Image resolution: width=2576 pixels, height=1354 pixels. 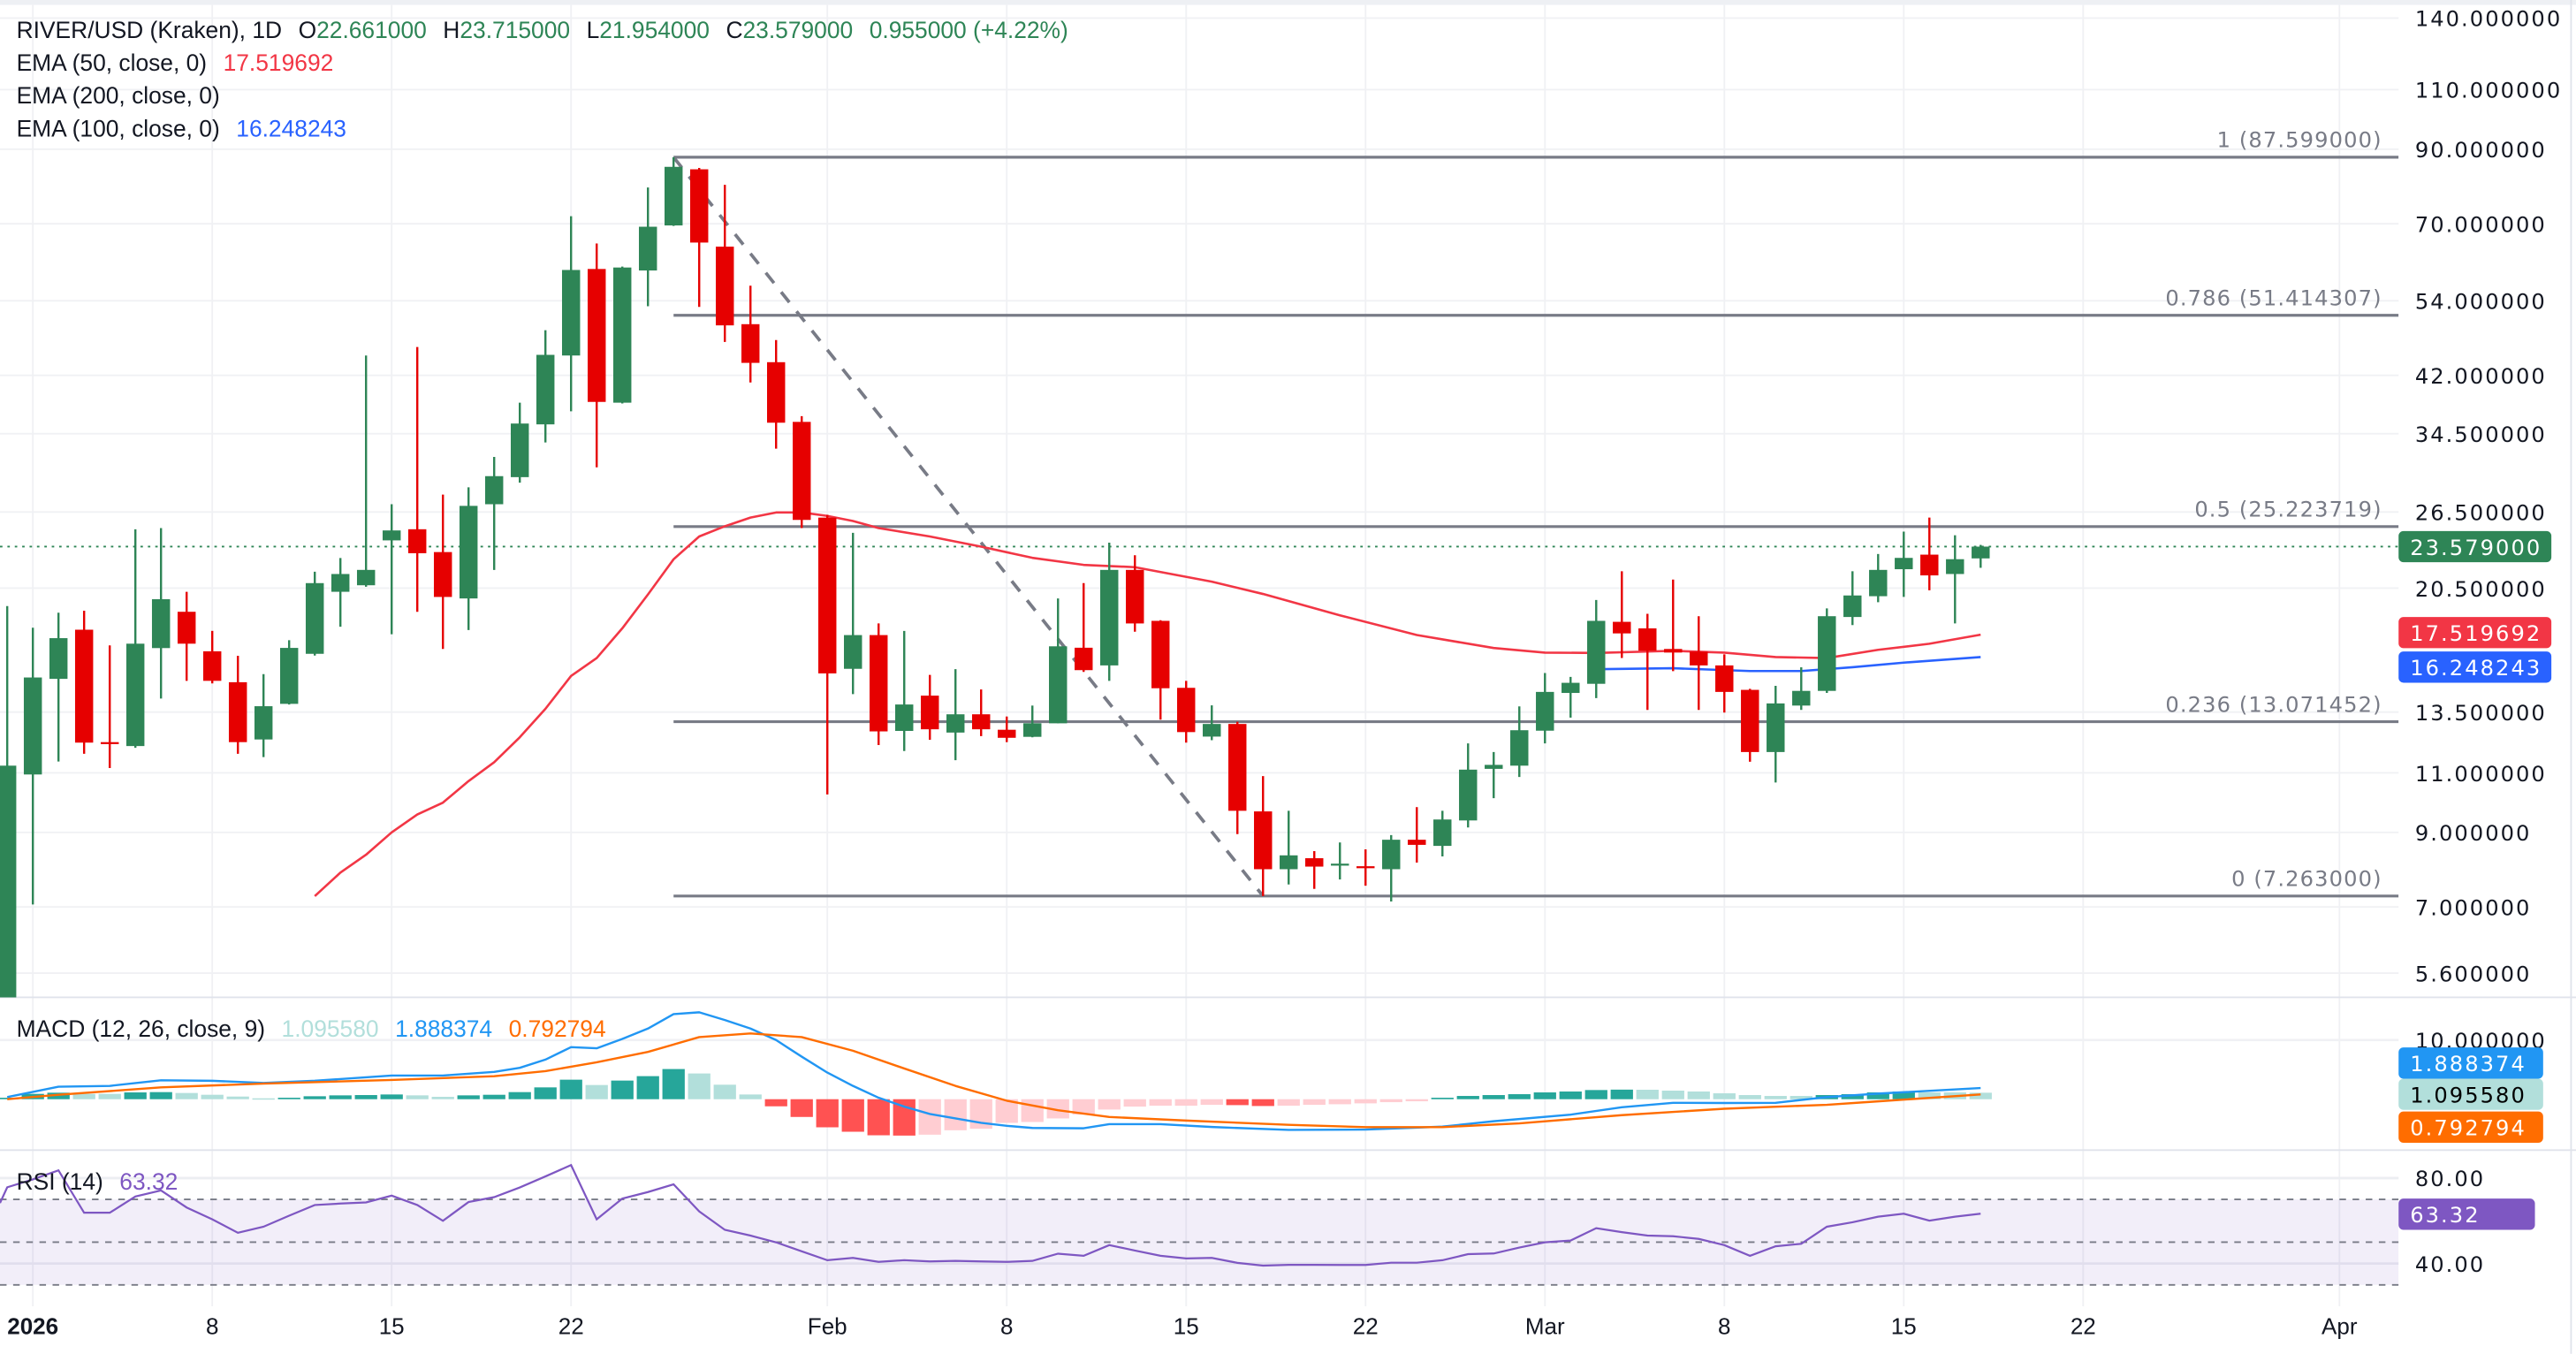 I want to click on time-axis-label: 22, so click(x=571, y=1326).